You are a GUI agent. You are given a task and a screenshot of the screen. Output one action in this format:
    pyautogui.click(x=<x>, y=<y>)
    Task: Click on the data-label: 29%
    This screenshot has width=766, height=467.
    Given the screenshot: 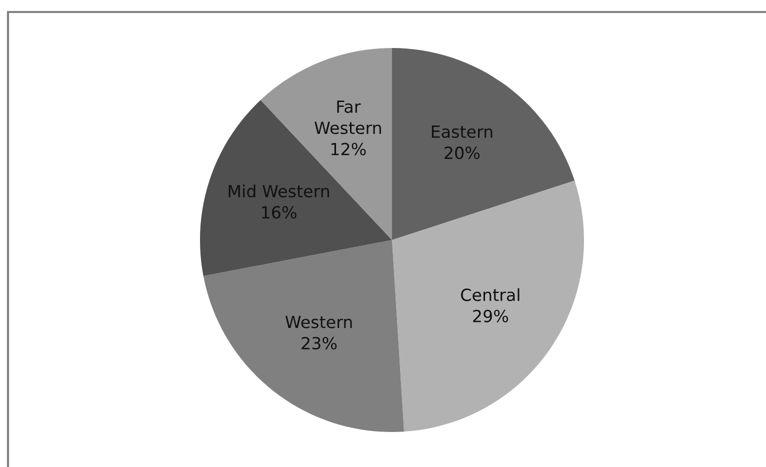 What is the action you would take?
    pyautogui.click(x=490, y=316)
    